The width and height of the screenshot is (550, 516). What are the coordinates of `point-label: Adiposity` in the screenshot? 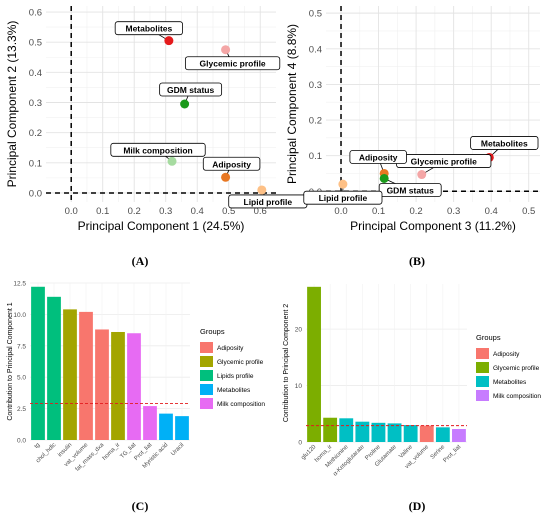 It's located at (231, 164).